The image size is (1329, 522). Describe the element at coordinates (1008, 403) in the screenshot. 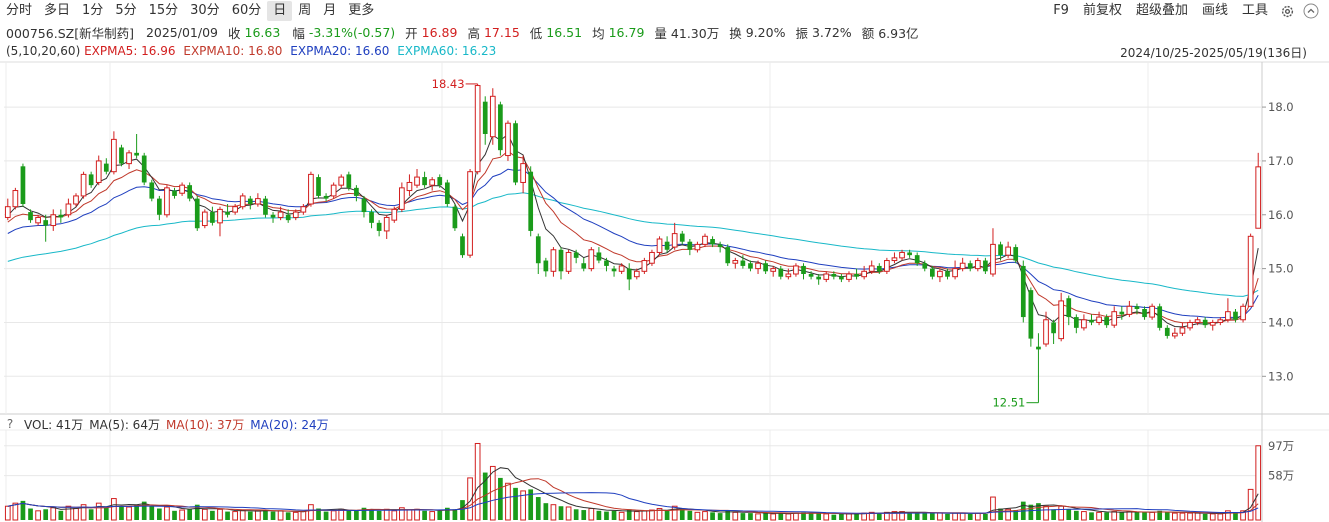

I see `low-annotation-label: 12.51` at that location.